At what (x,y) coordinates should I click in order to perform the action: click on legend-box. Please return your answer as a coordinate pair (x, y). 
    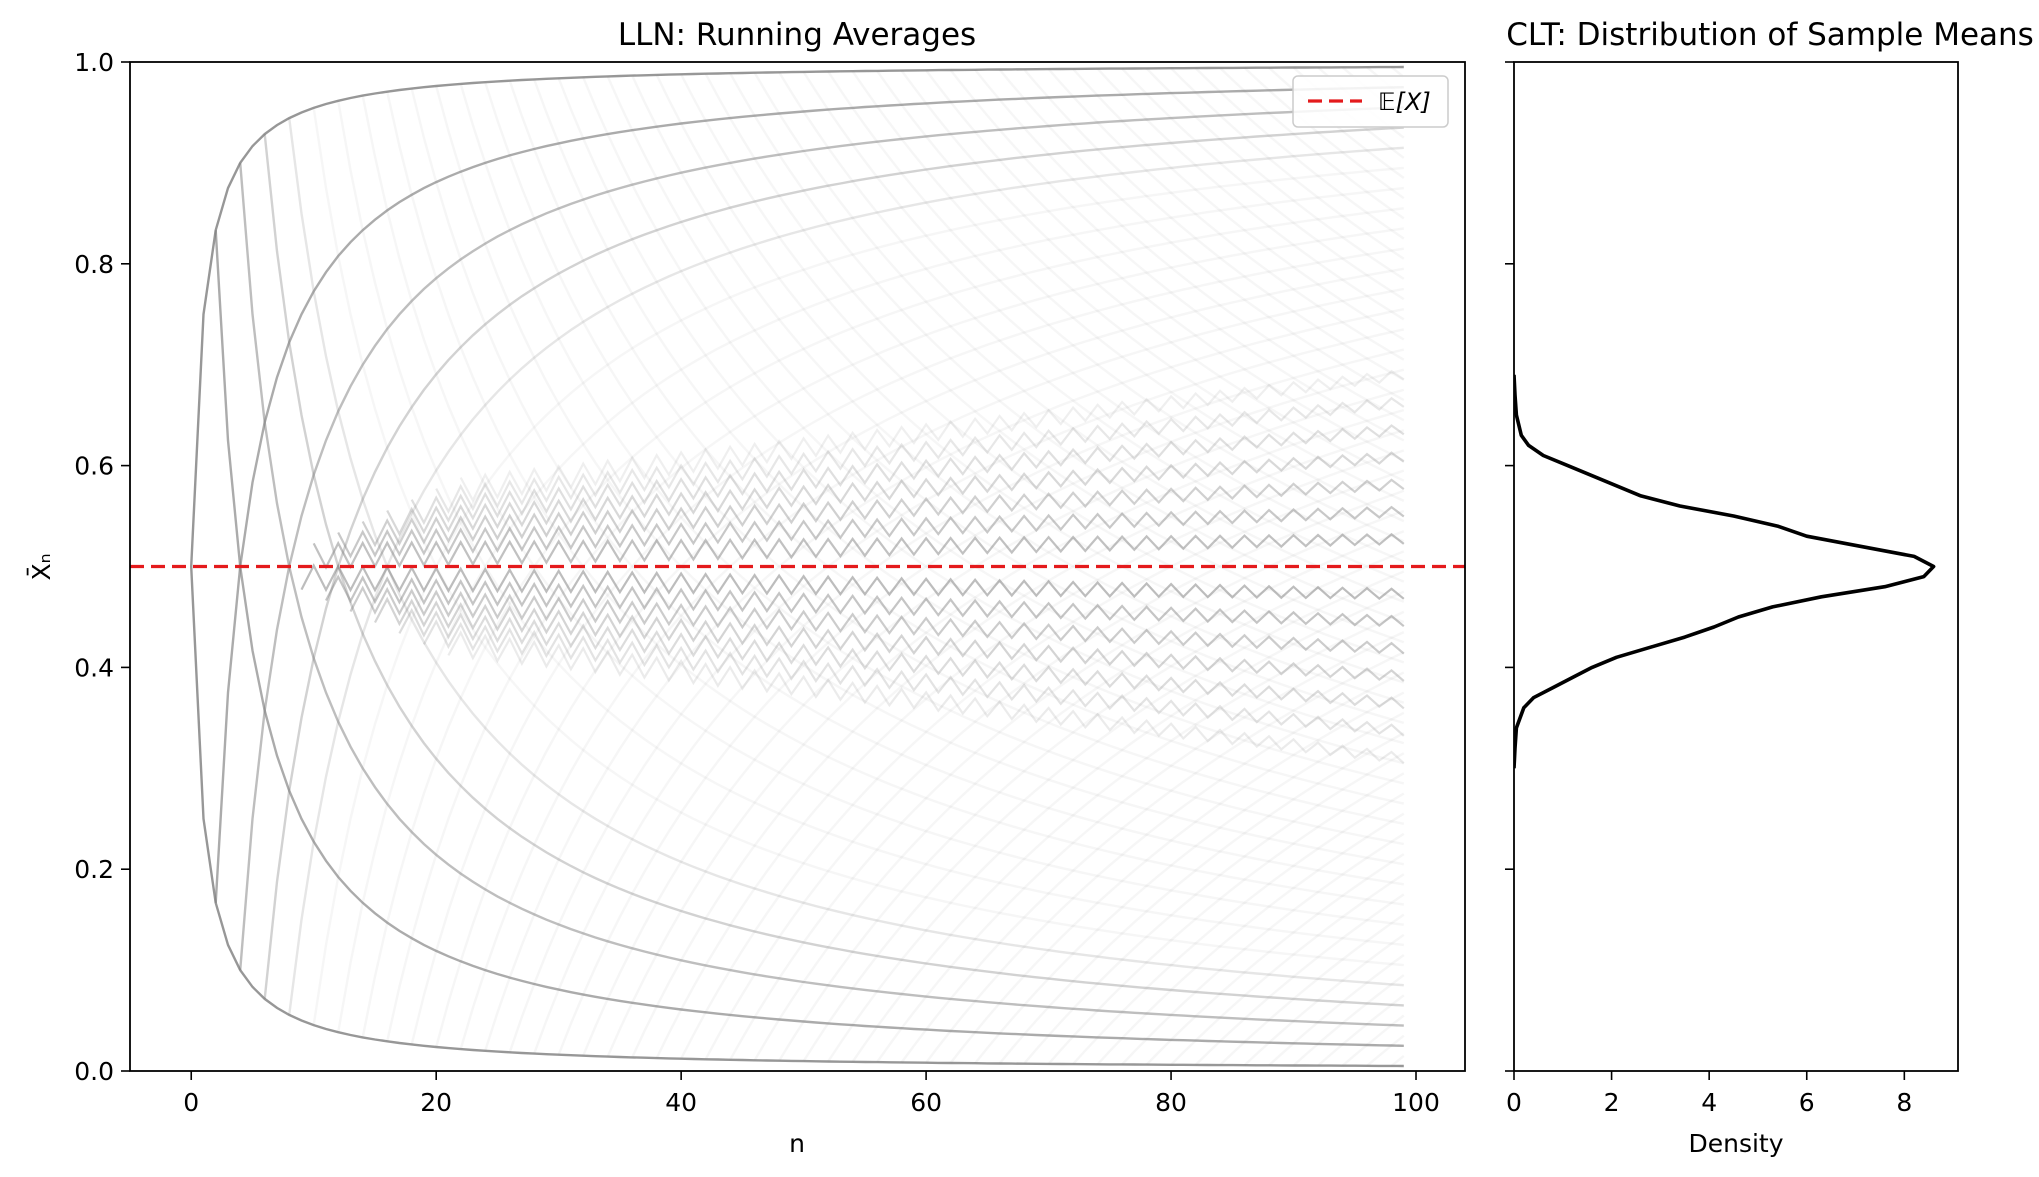
    Looking at the image, I should click on (1370, 101).